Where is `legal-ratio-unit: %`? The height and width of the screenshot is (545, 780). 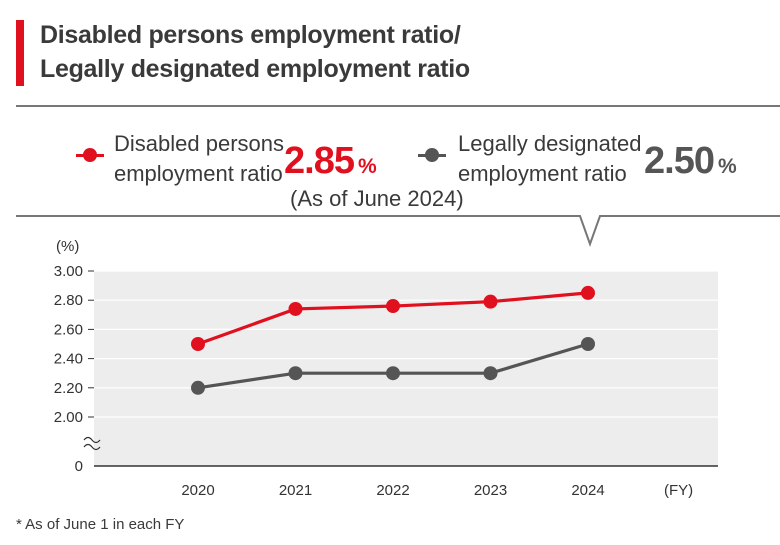
legal-ratio-unit: % is located at coordinates (727, 166).